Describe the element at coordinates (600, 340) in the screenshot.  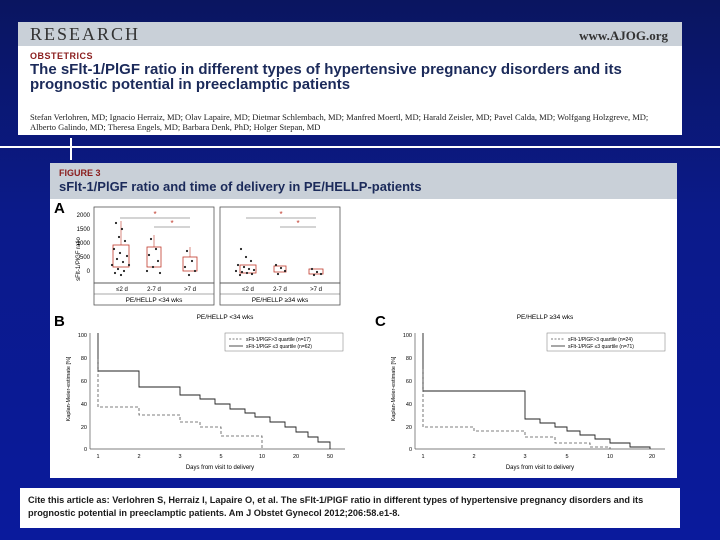
I see `panel-c-legend-entry: sFlt-1/PlGF>3 quartile (n=24)` at that location.